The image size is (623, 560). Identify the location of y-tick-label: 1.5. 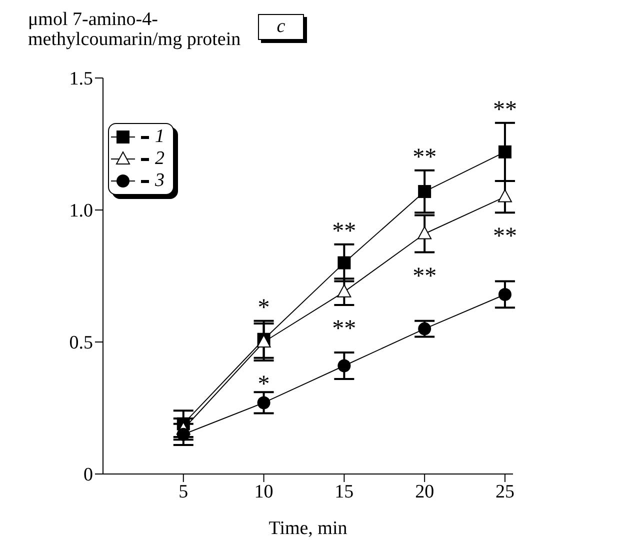
(81, 79).